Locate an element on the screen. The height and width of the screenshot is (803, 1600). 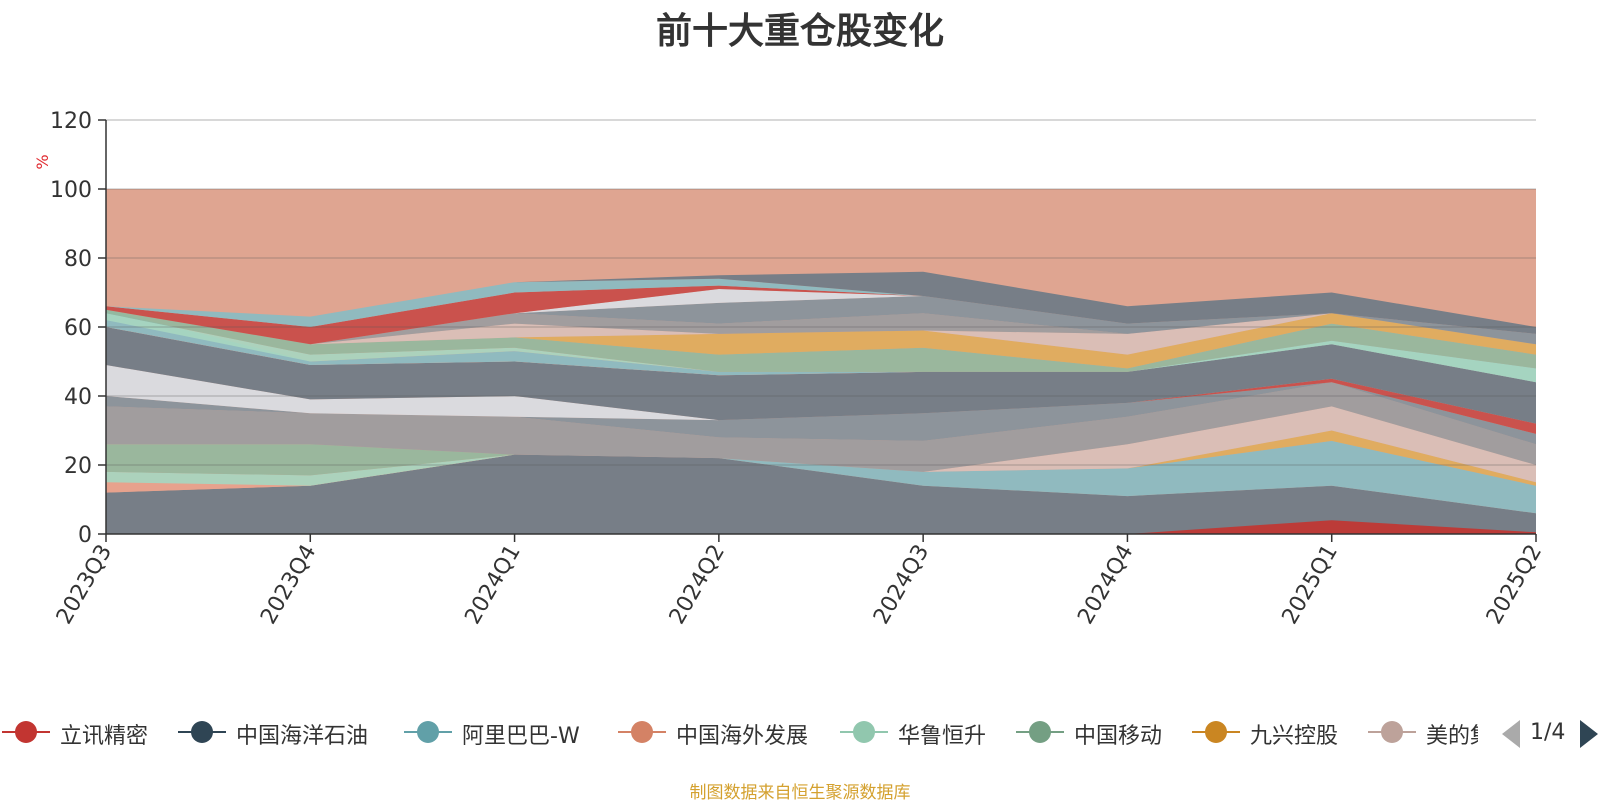
y-tick-label: 120 is located at coordinates (71, 121).